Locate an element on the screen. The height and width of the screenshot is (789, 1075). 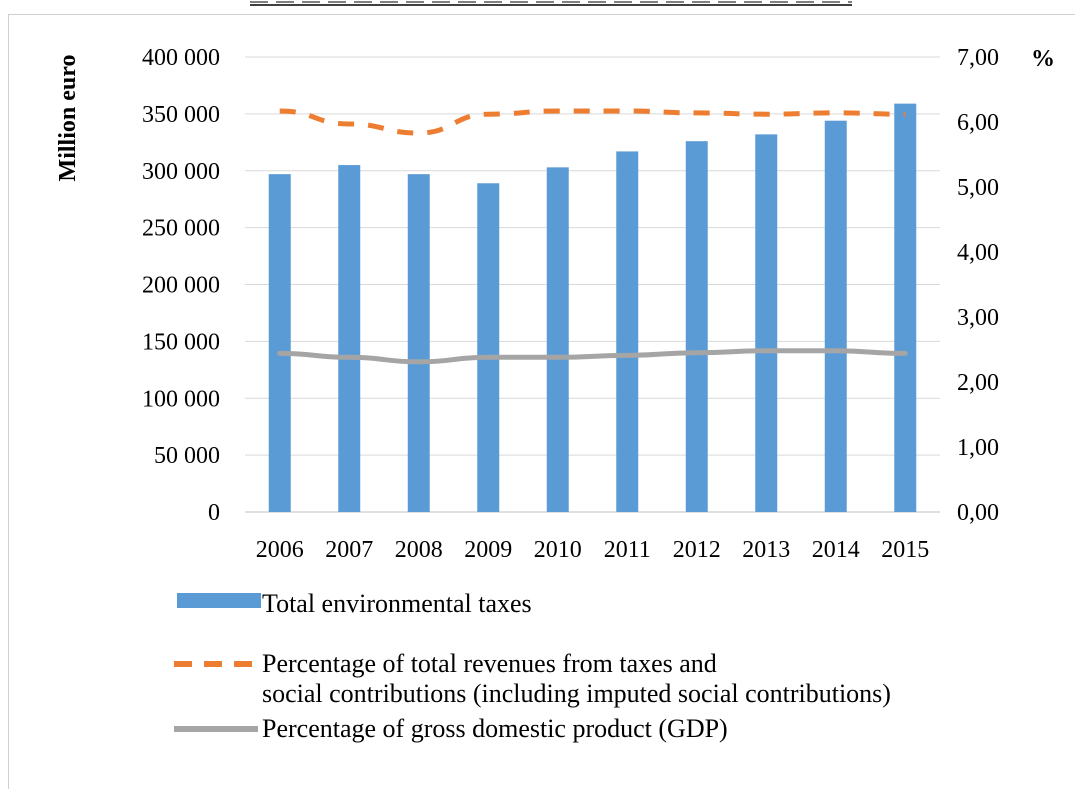
y-tick-label: 400 000 is located at coordinates (181, 58).